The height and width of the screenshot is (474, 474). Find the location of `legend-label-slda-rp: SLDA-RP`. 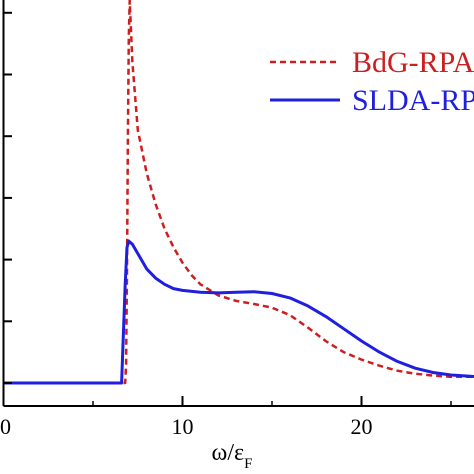

legend-label-slda-rp: SLDA-RP is located at coordinates (413, 100).